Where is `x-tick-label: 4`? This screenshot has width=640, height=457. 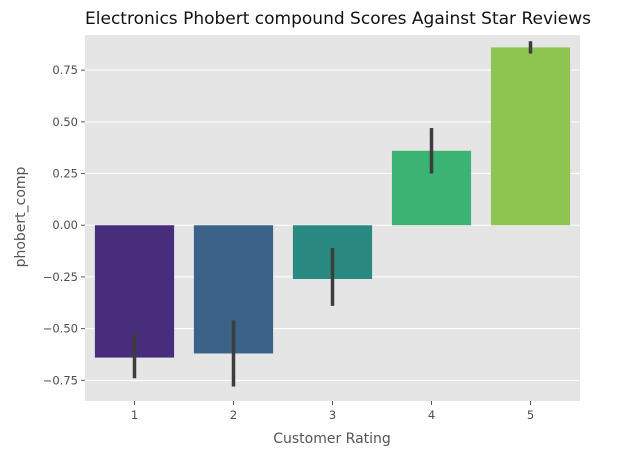
x-tick-label: 4 is located at coordinates (431, 415).